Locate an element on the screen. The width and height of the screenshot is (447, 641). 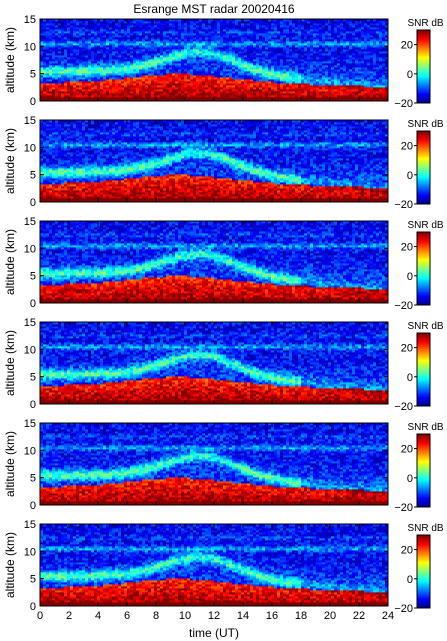
y-axis-label: altitude (km) is located at coordinates (10, 60).